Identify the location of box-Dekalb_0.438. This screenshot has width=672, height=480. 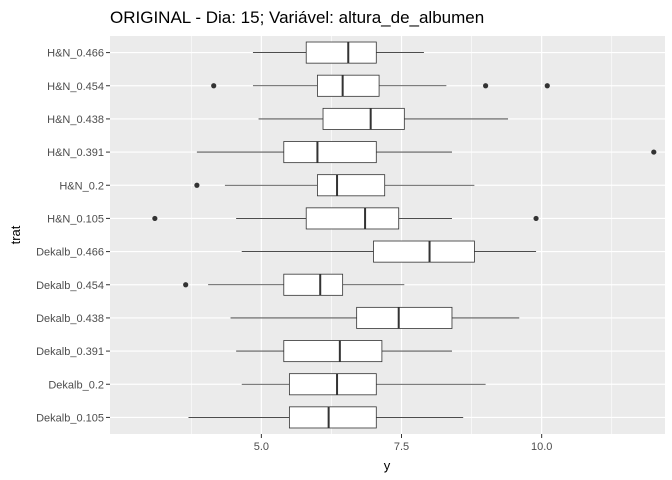
(375, 317).